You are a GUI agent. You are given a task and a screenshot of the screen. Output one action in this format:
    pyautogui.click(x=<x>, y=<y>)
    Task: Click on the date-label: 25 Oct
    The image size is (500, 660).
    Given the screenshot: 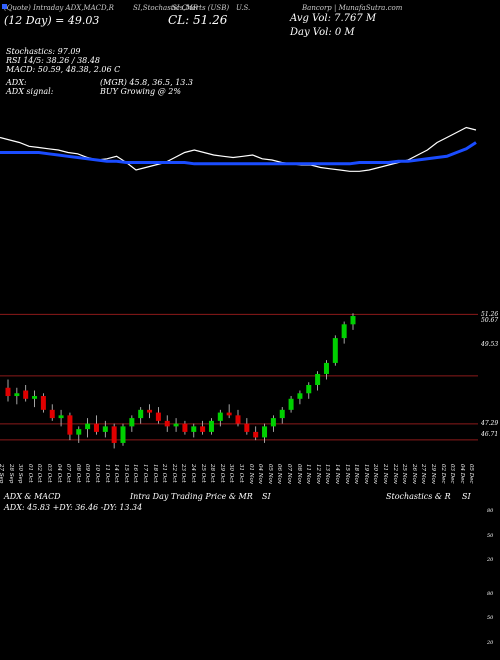 What is the action you would take?
    pyautogui.click(x=202, y=473)
    